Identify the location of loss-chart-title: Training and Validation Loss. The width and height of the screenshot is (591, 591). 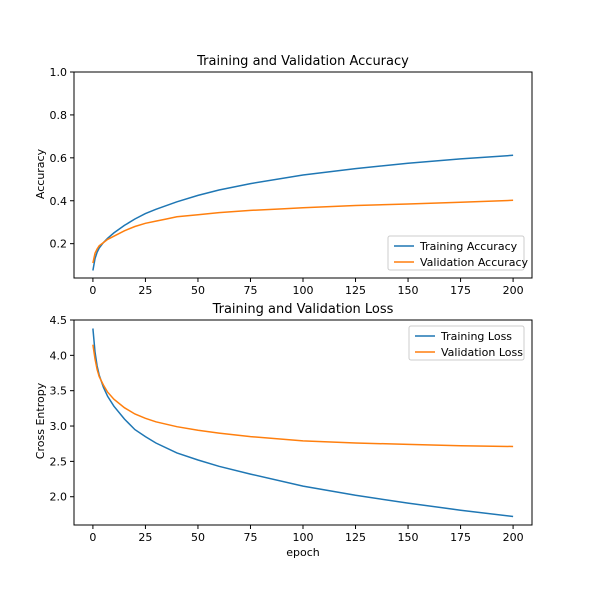
(303, 309).